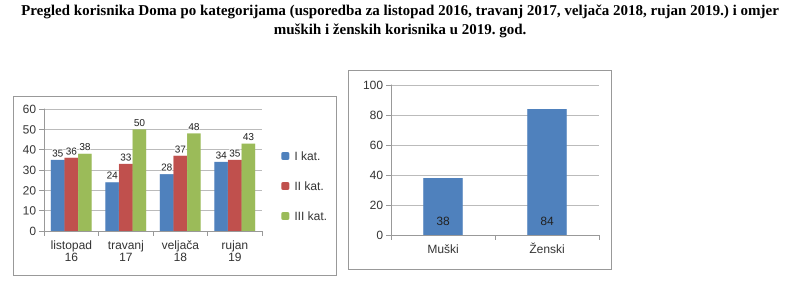  I want to click on data-label: 33, so click(126, 158).